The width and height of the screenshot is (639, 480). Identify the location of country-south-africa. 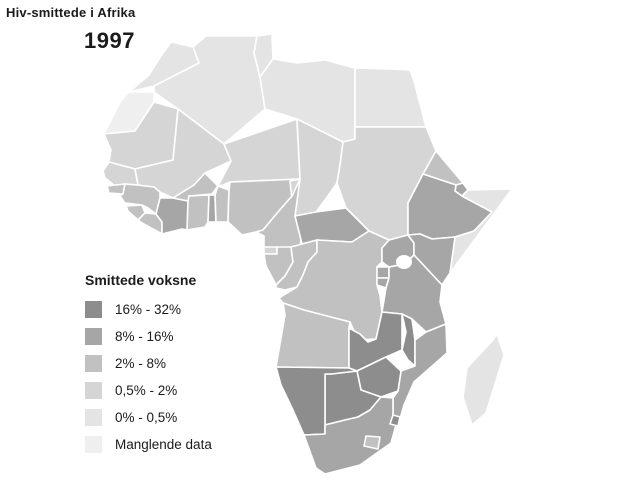
(350, 435).